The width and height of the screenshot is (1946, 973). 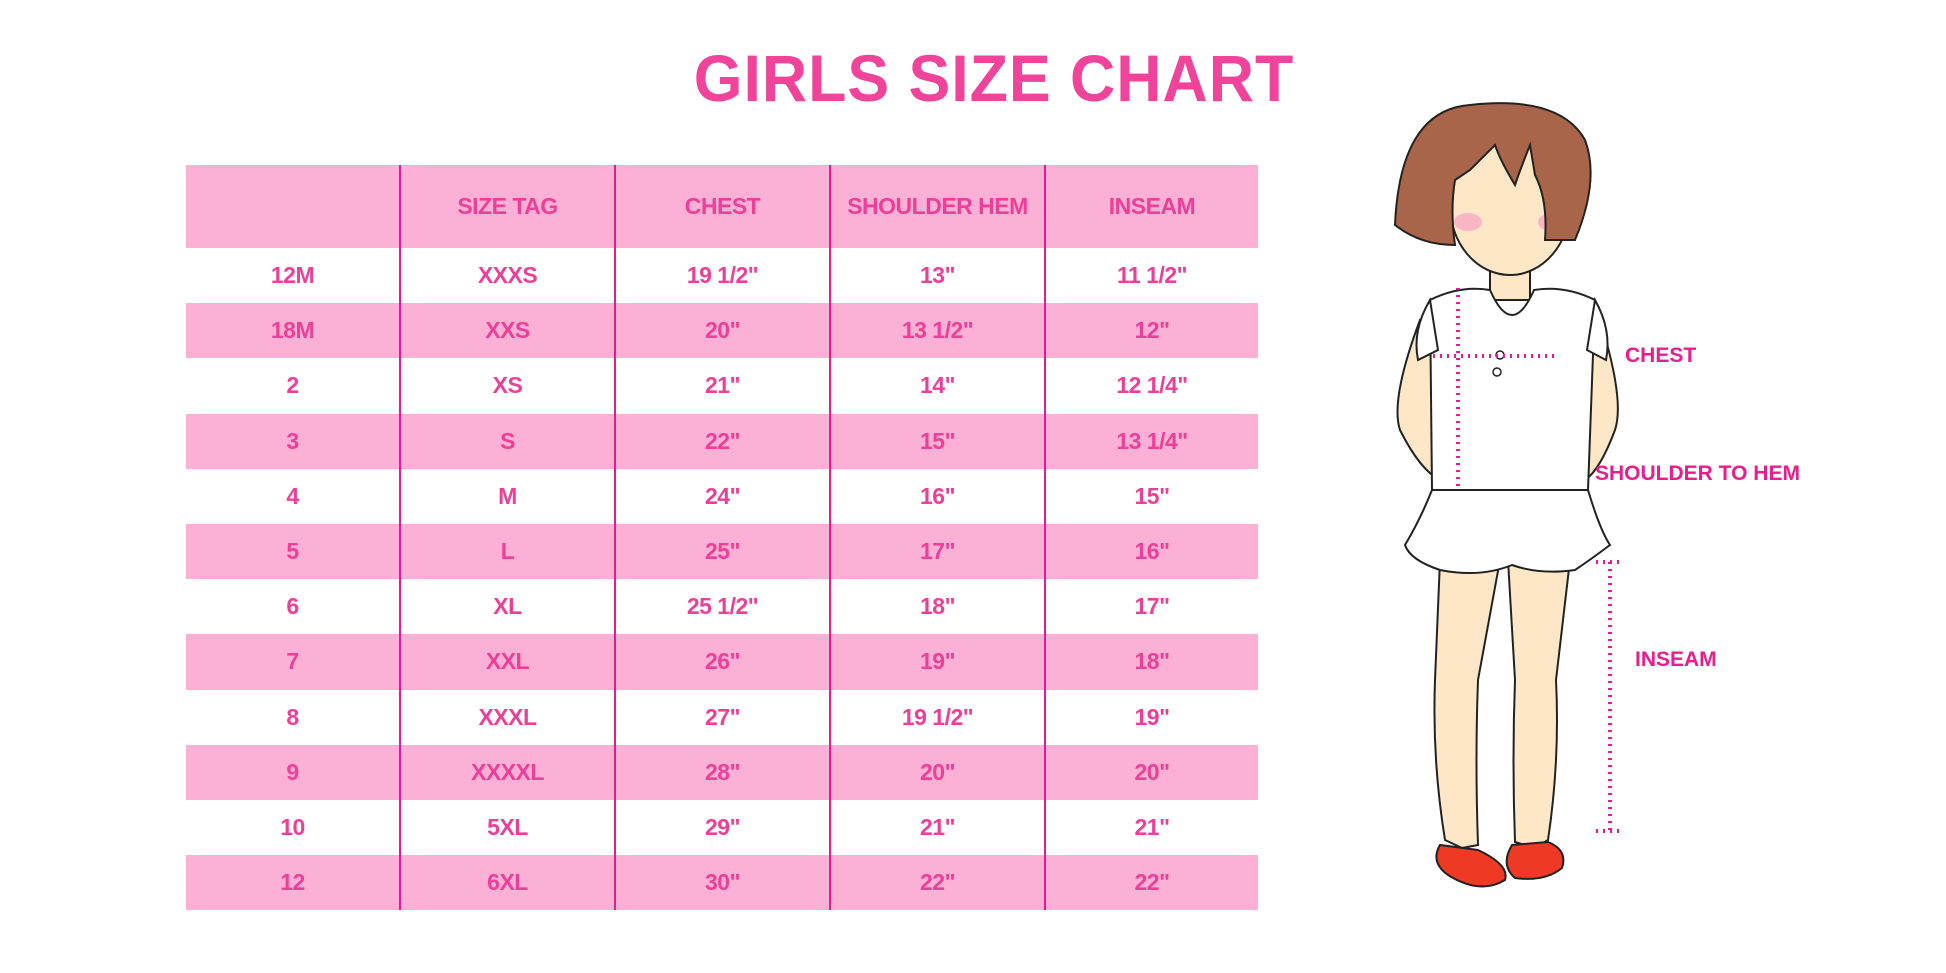 I want to click on table-row: 12M XXXS 19 1/2" 13" 11 1/2", so click(x=722, y=276).